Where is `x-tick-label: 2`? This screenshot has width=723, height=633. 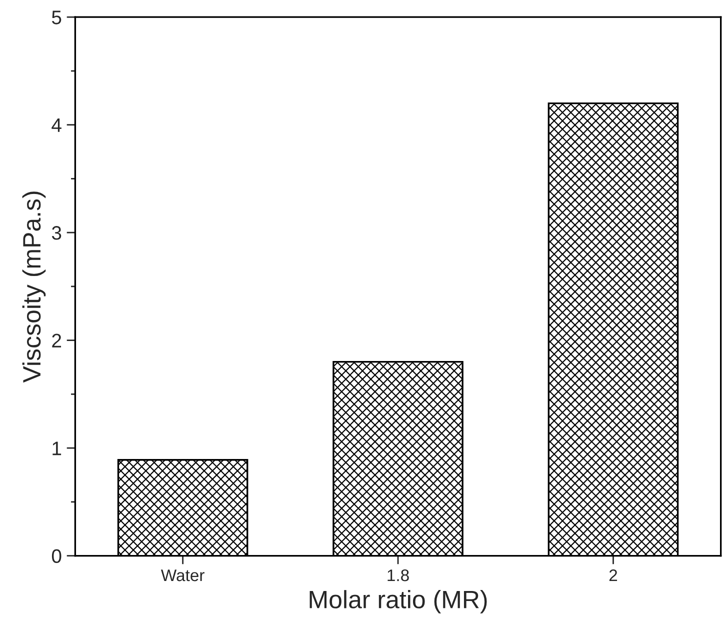
x-tick-label: 2 is located at coordinates (613, 575).